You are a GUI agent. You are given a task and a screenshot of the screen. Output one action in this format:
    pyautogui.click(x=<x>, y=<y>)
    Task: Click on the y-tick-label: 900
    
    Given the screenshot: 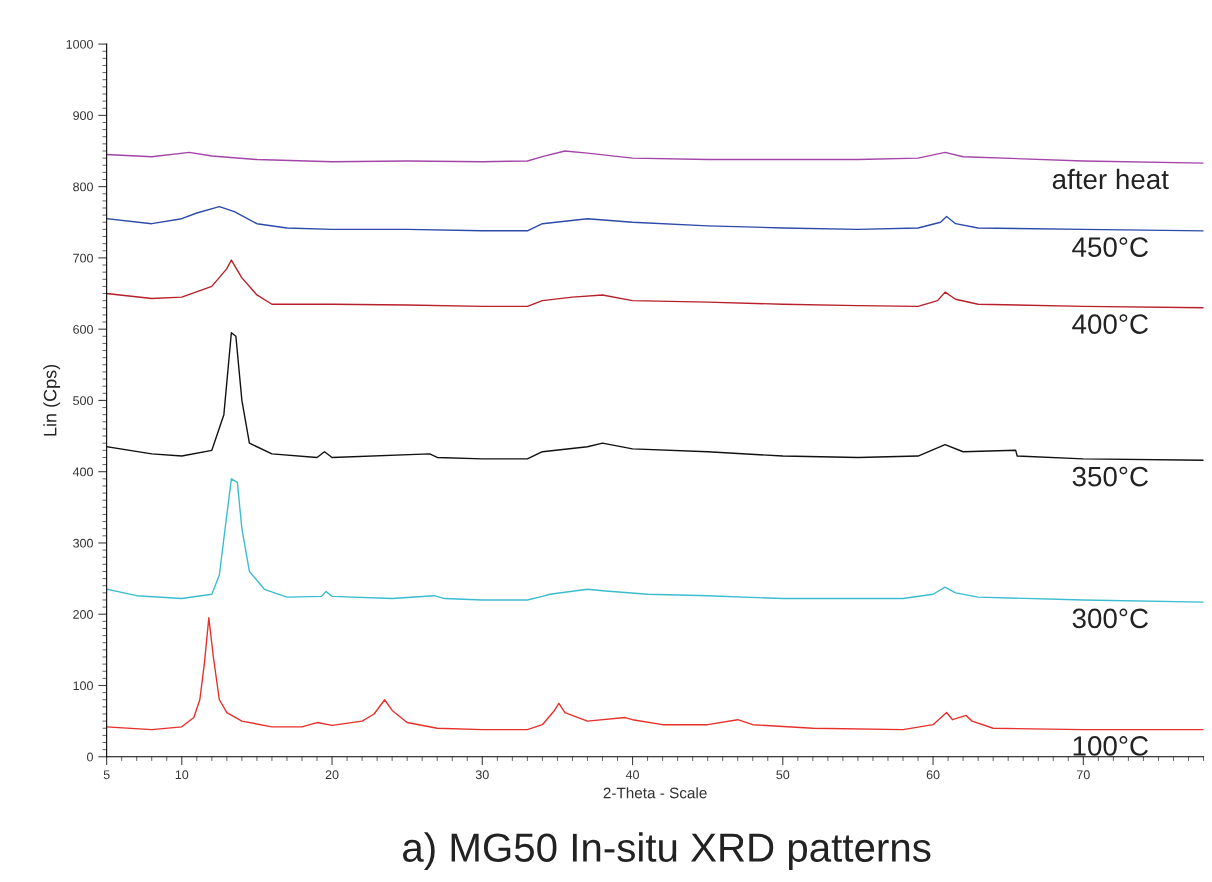 What is the action you would take?
    pyautogui.click(x=83, y=116)
    